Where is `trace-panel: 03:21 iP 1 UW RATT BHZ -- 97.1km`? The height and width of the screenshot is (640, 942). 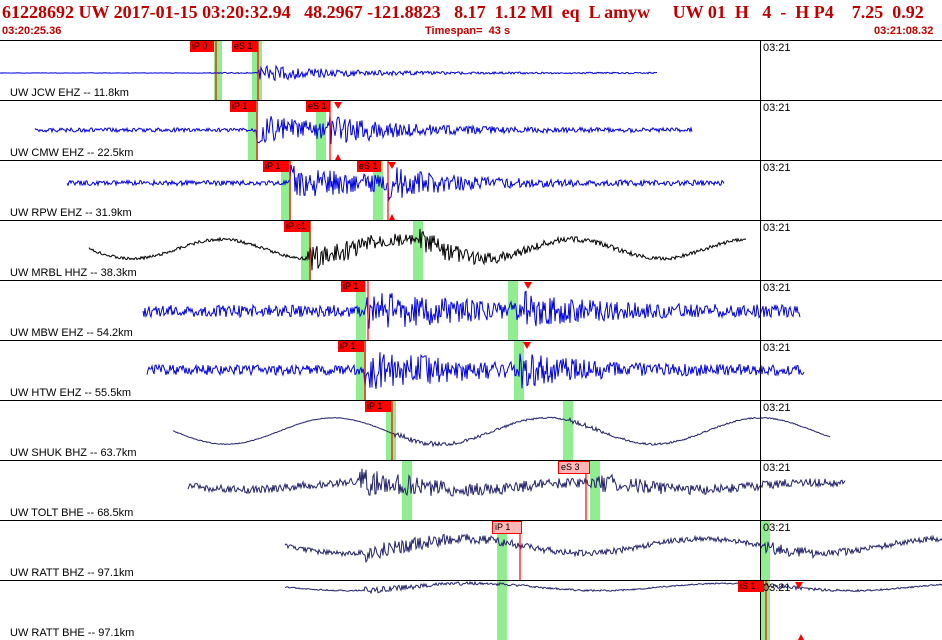 trace-panel: 03:21 iP 1 UW RATT BHZ -- 97.1km is located at coordinates (471, 550).